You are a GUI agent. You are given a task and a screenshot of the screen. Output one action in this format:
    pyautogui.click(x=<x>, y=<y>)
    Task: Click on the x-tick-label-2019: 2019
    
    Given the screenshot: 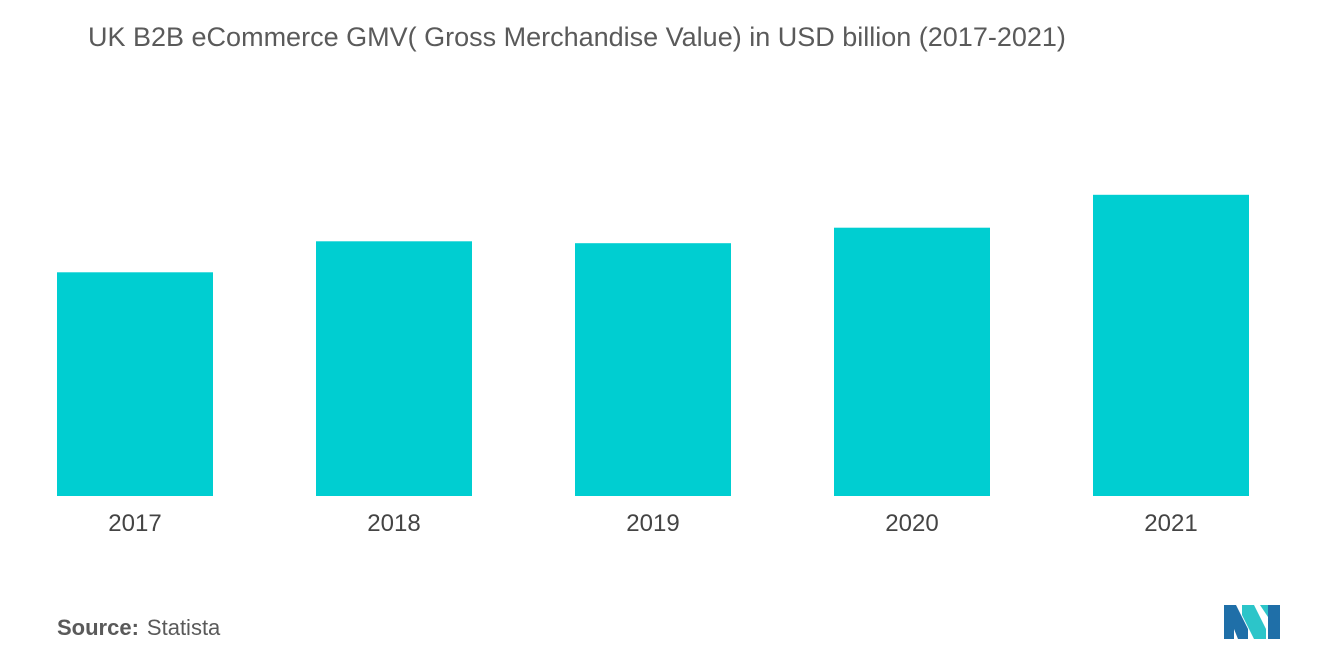 What is the action you would take?
    pyautogui.click(x=652, y=523)
    